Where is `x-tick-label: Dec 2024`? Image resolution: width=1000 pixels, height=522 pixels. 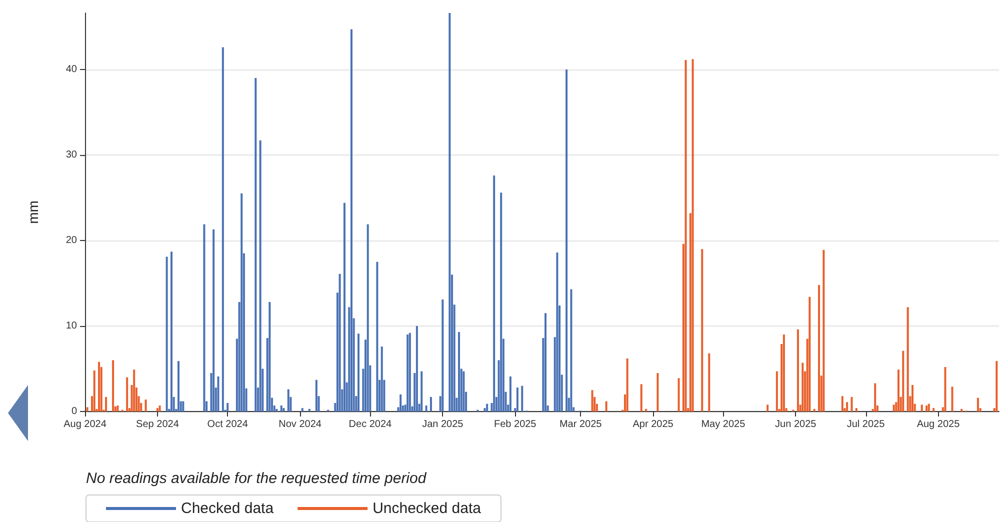
x-tick-label: Dec 2024 is located at coordinates (370, 424).